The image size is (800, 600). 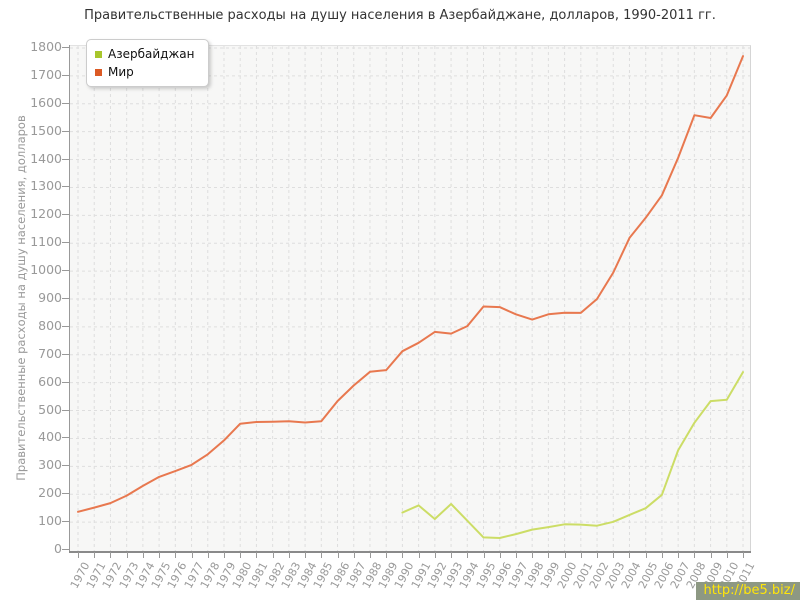 I want to click on y-tick-label: 1000, so click(x=46, y=270).